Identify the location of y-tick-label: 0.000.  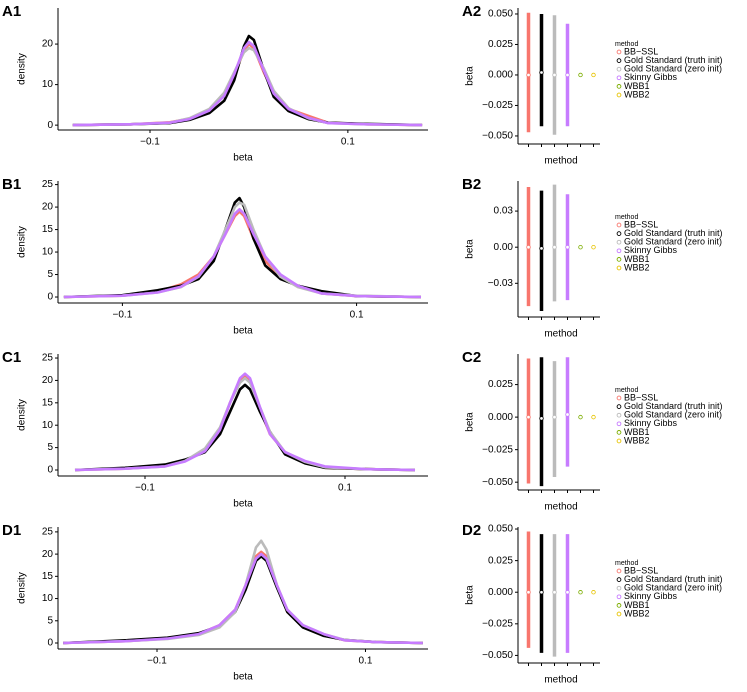
(500, 592).